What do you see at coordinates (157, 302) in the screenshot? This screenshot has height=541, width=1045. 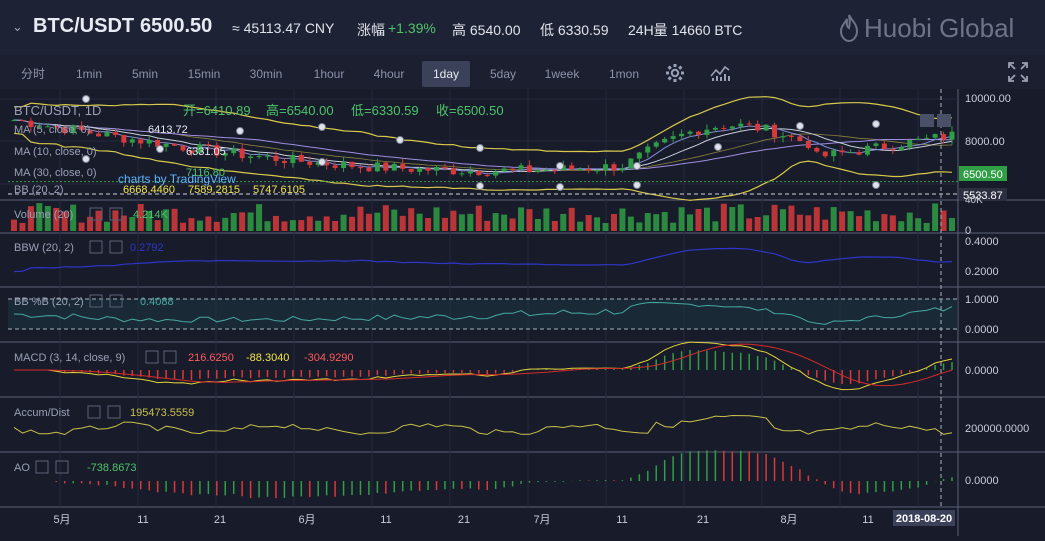 I see `bbp-value: 0.4088` at bounding box center [157, 302].